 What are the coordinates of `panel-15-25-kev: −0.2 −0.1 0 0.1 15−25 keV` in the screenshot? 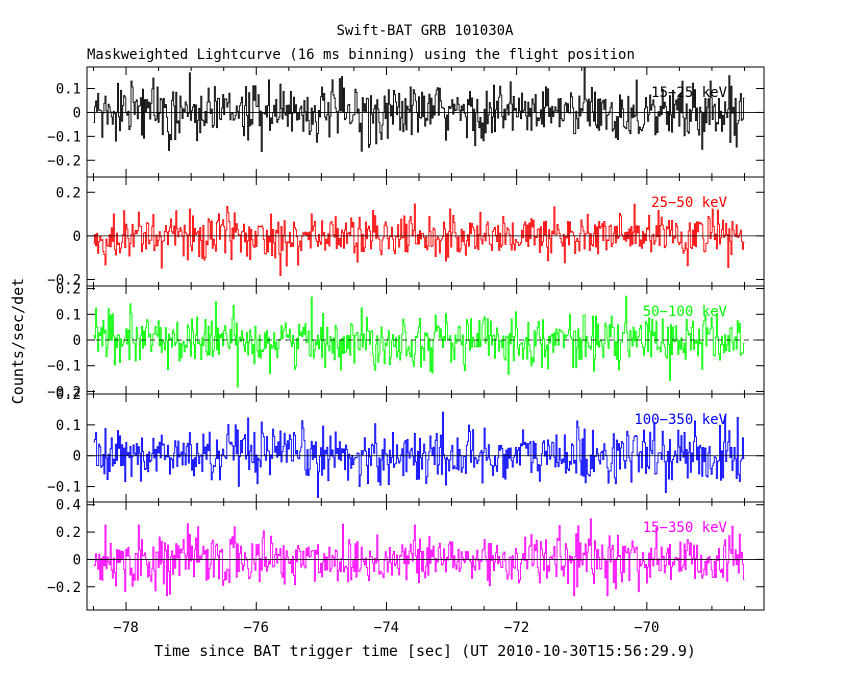 It's located at (406, 122).